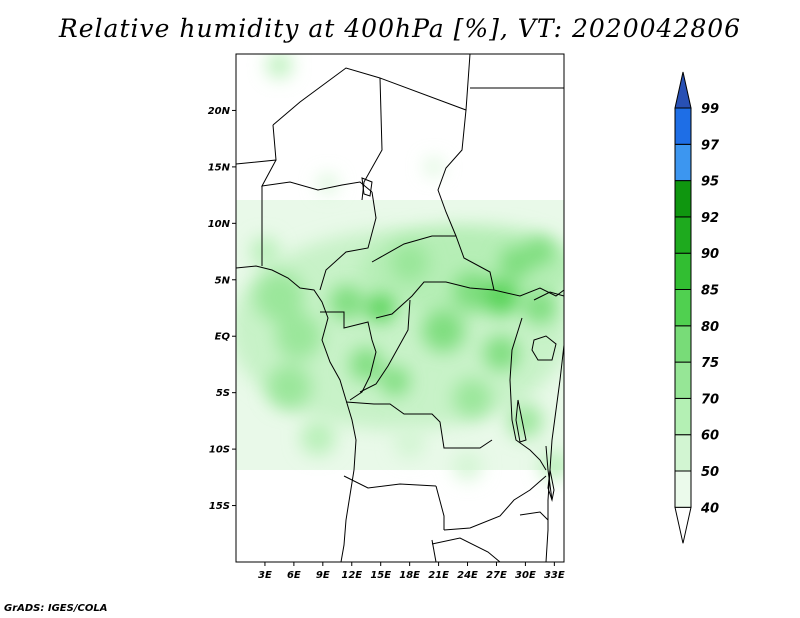  I want to click on border-mali-niger, so click(256, 144).